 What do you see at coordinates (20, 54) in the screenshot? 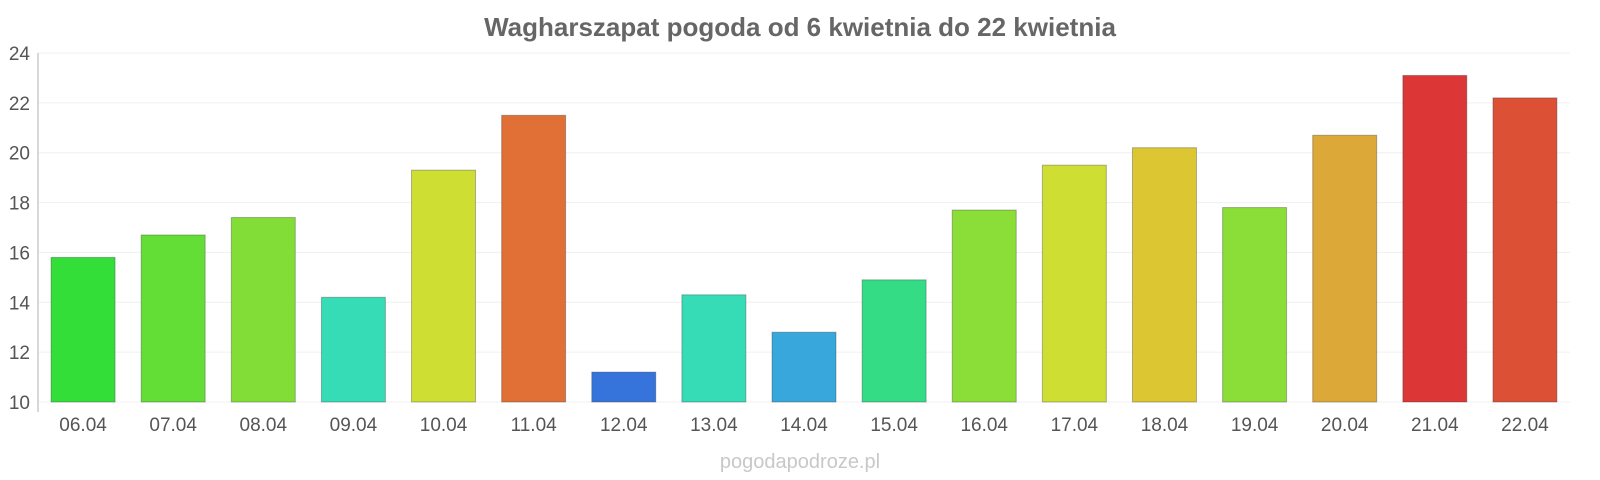
I see `y-tick-label: 24` at bounding box center [20, 54].